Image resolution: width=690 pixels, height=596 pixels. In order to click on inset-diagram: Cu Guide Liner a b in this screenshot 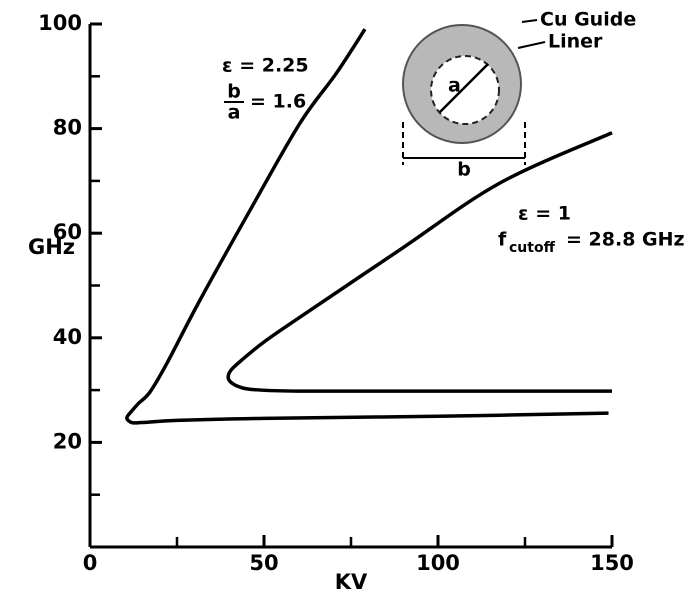, I will do `click(519, 95)`.